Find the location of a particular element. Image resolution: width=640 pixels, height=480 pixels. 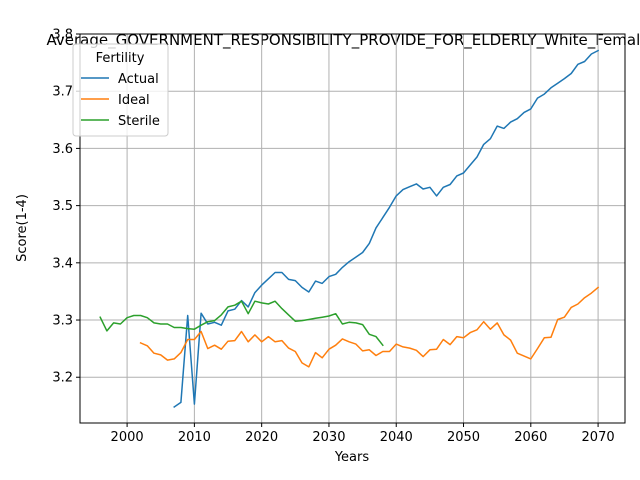

legend-label-ideal: Ideal is located at coordinates (134, 100).